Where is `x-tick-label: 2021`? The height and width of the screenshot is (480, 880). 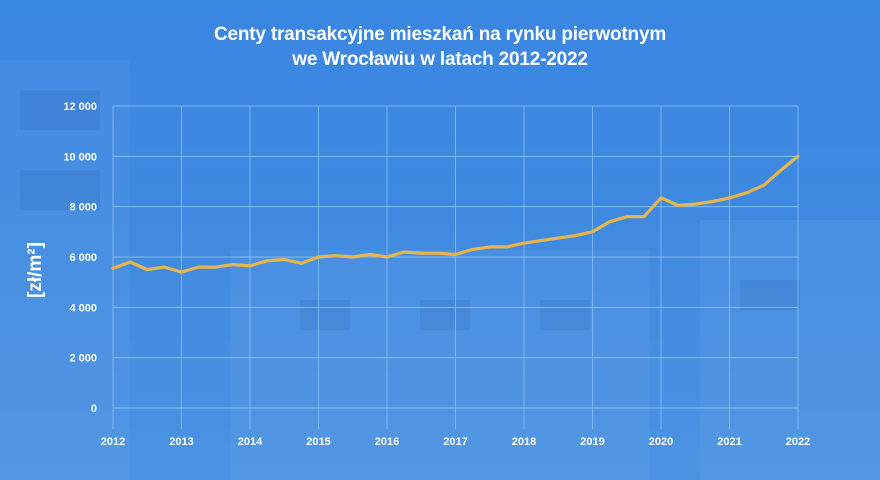
x-tick-label: 2021 is located at coordinates (729, 442).